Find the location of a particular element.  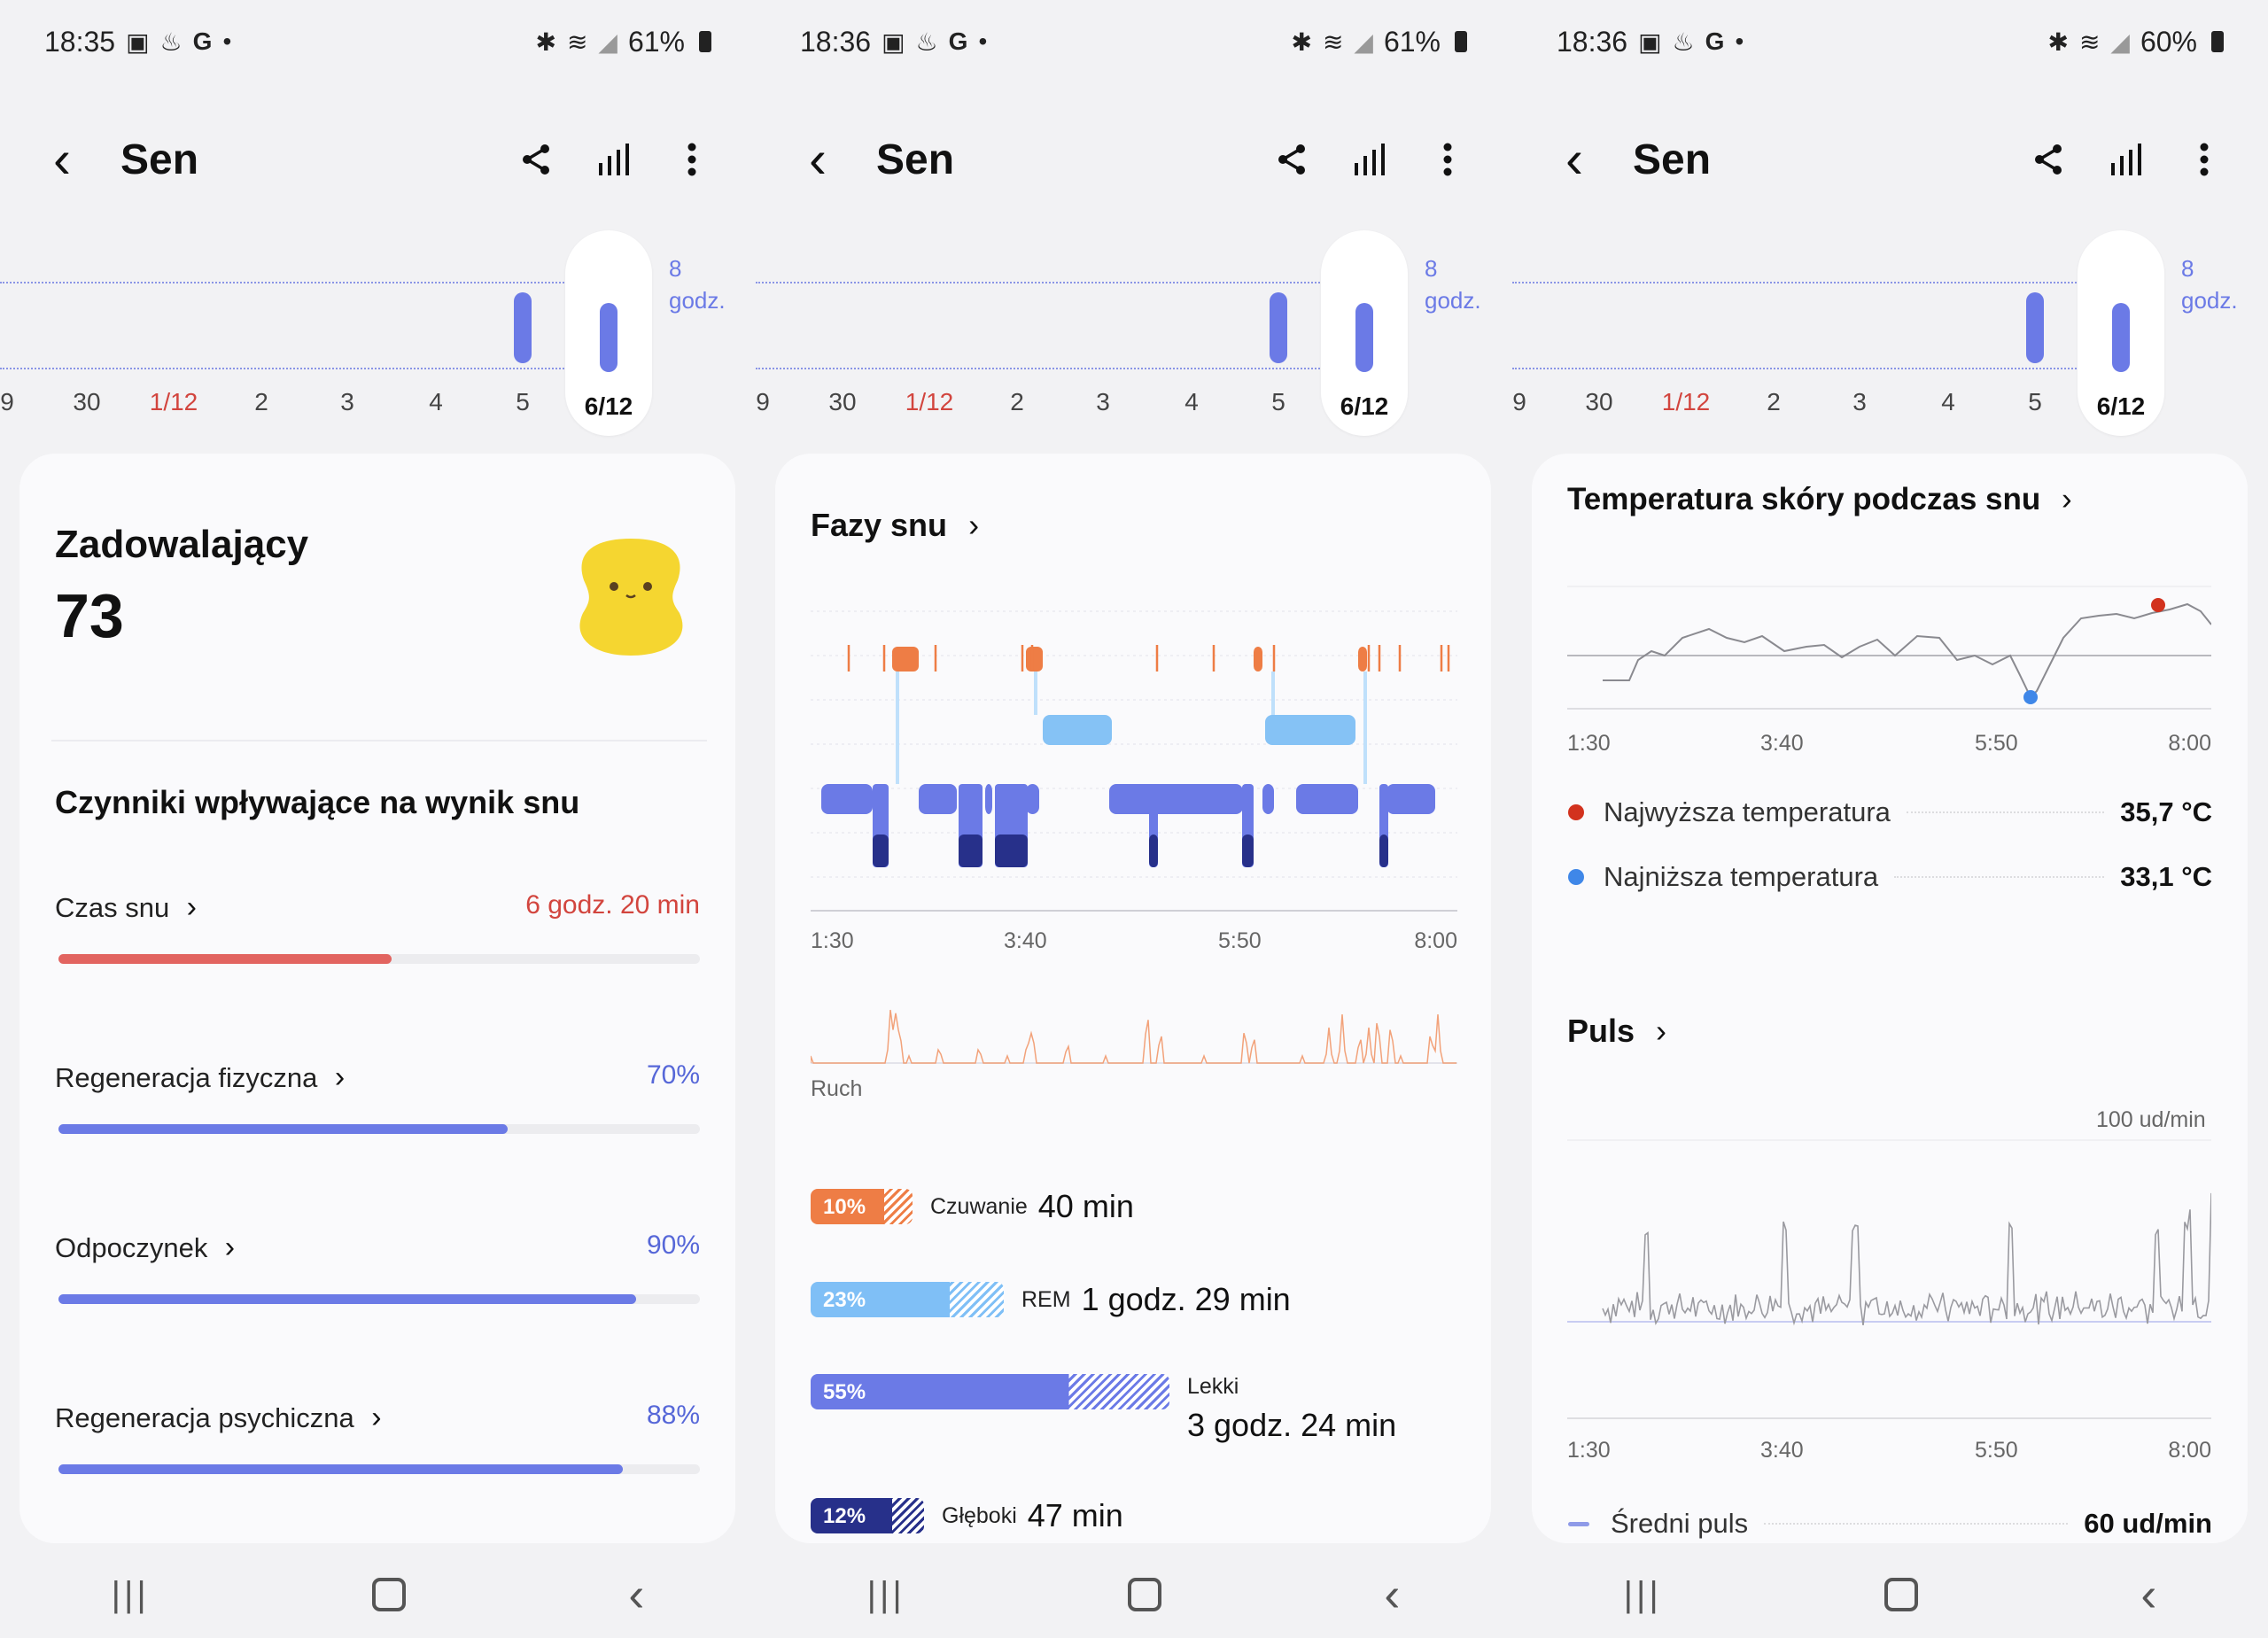

status-time: 18:35 is located at coordinates (80, 41).